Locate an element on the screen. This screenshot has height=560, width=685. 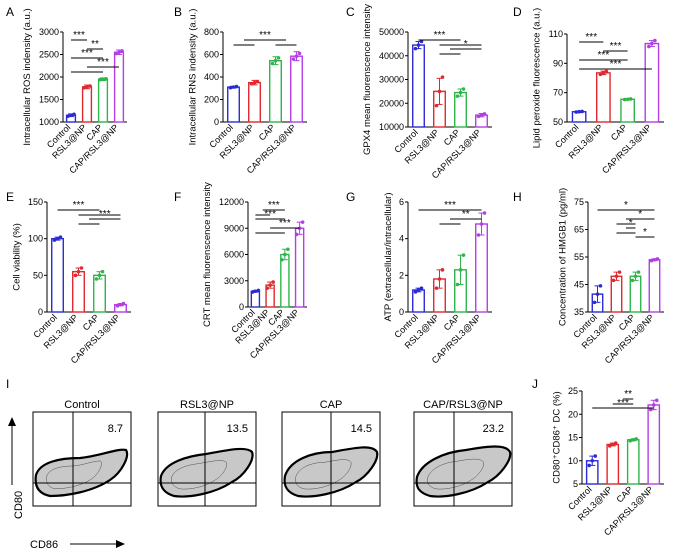
quadrant-percent: 8.7 is located at coordinates (115, 429).